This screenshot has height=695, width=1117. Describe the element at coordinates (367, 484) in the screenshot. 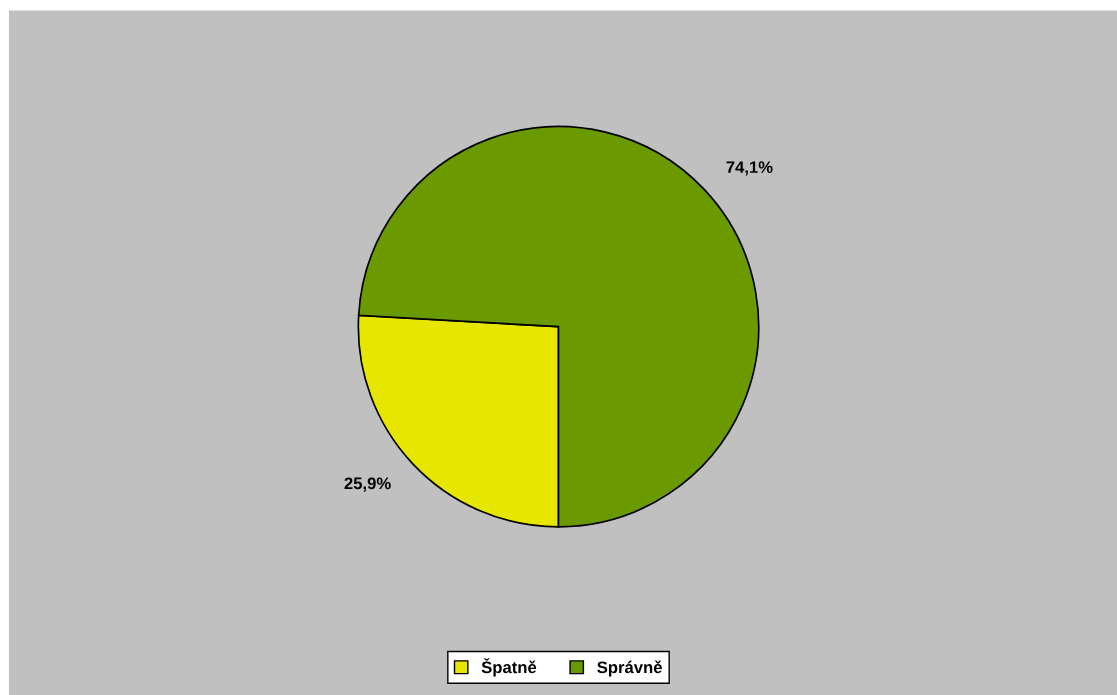

I see `data-label: 25,9%` at that location.